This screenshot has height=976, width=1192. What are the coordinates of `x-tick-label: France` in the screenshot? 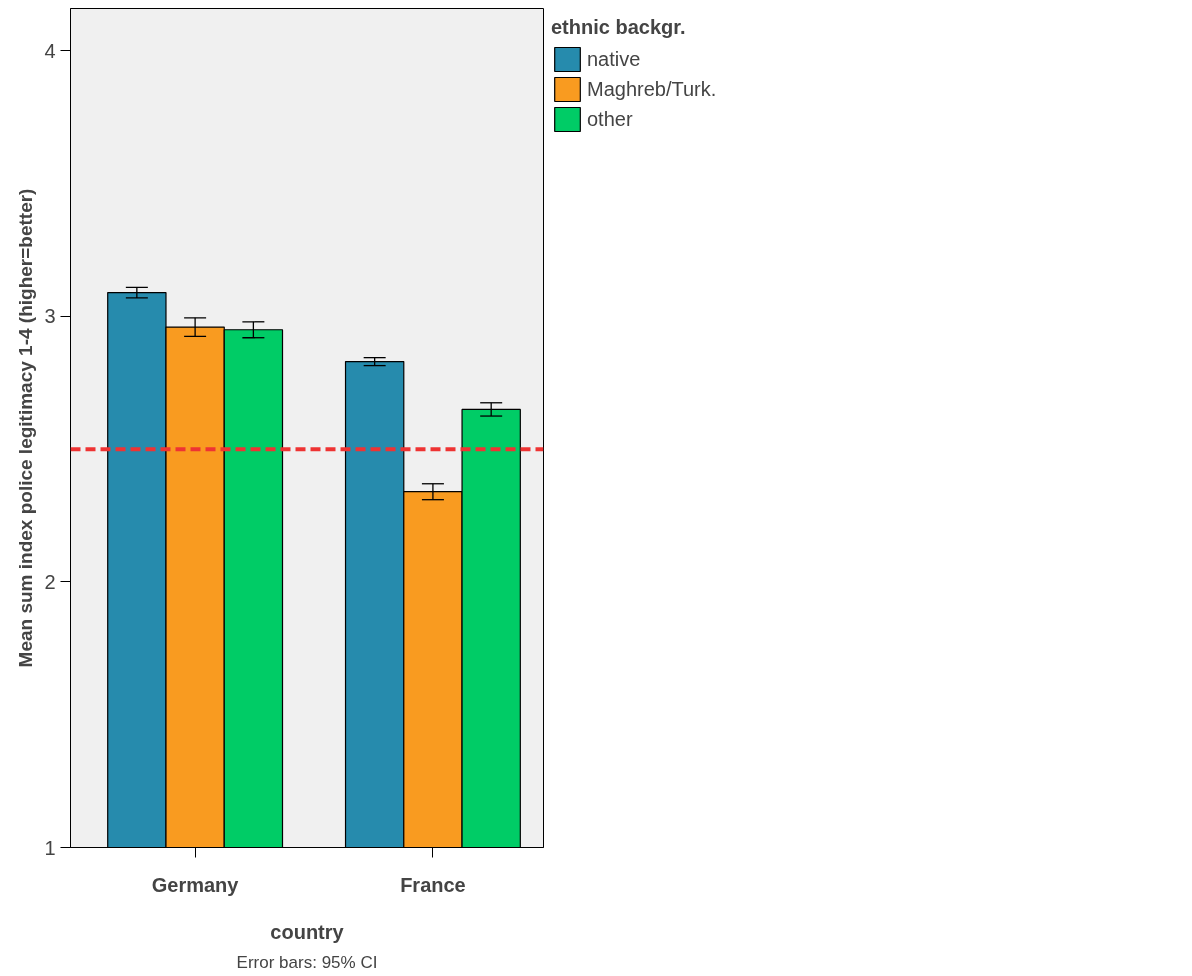 It's located at (433, 884).